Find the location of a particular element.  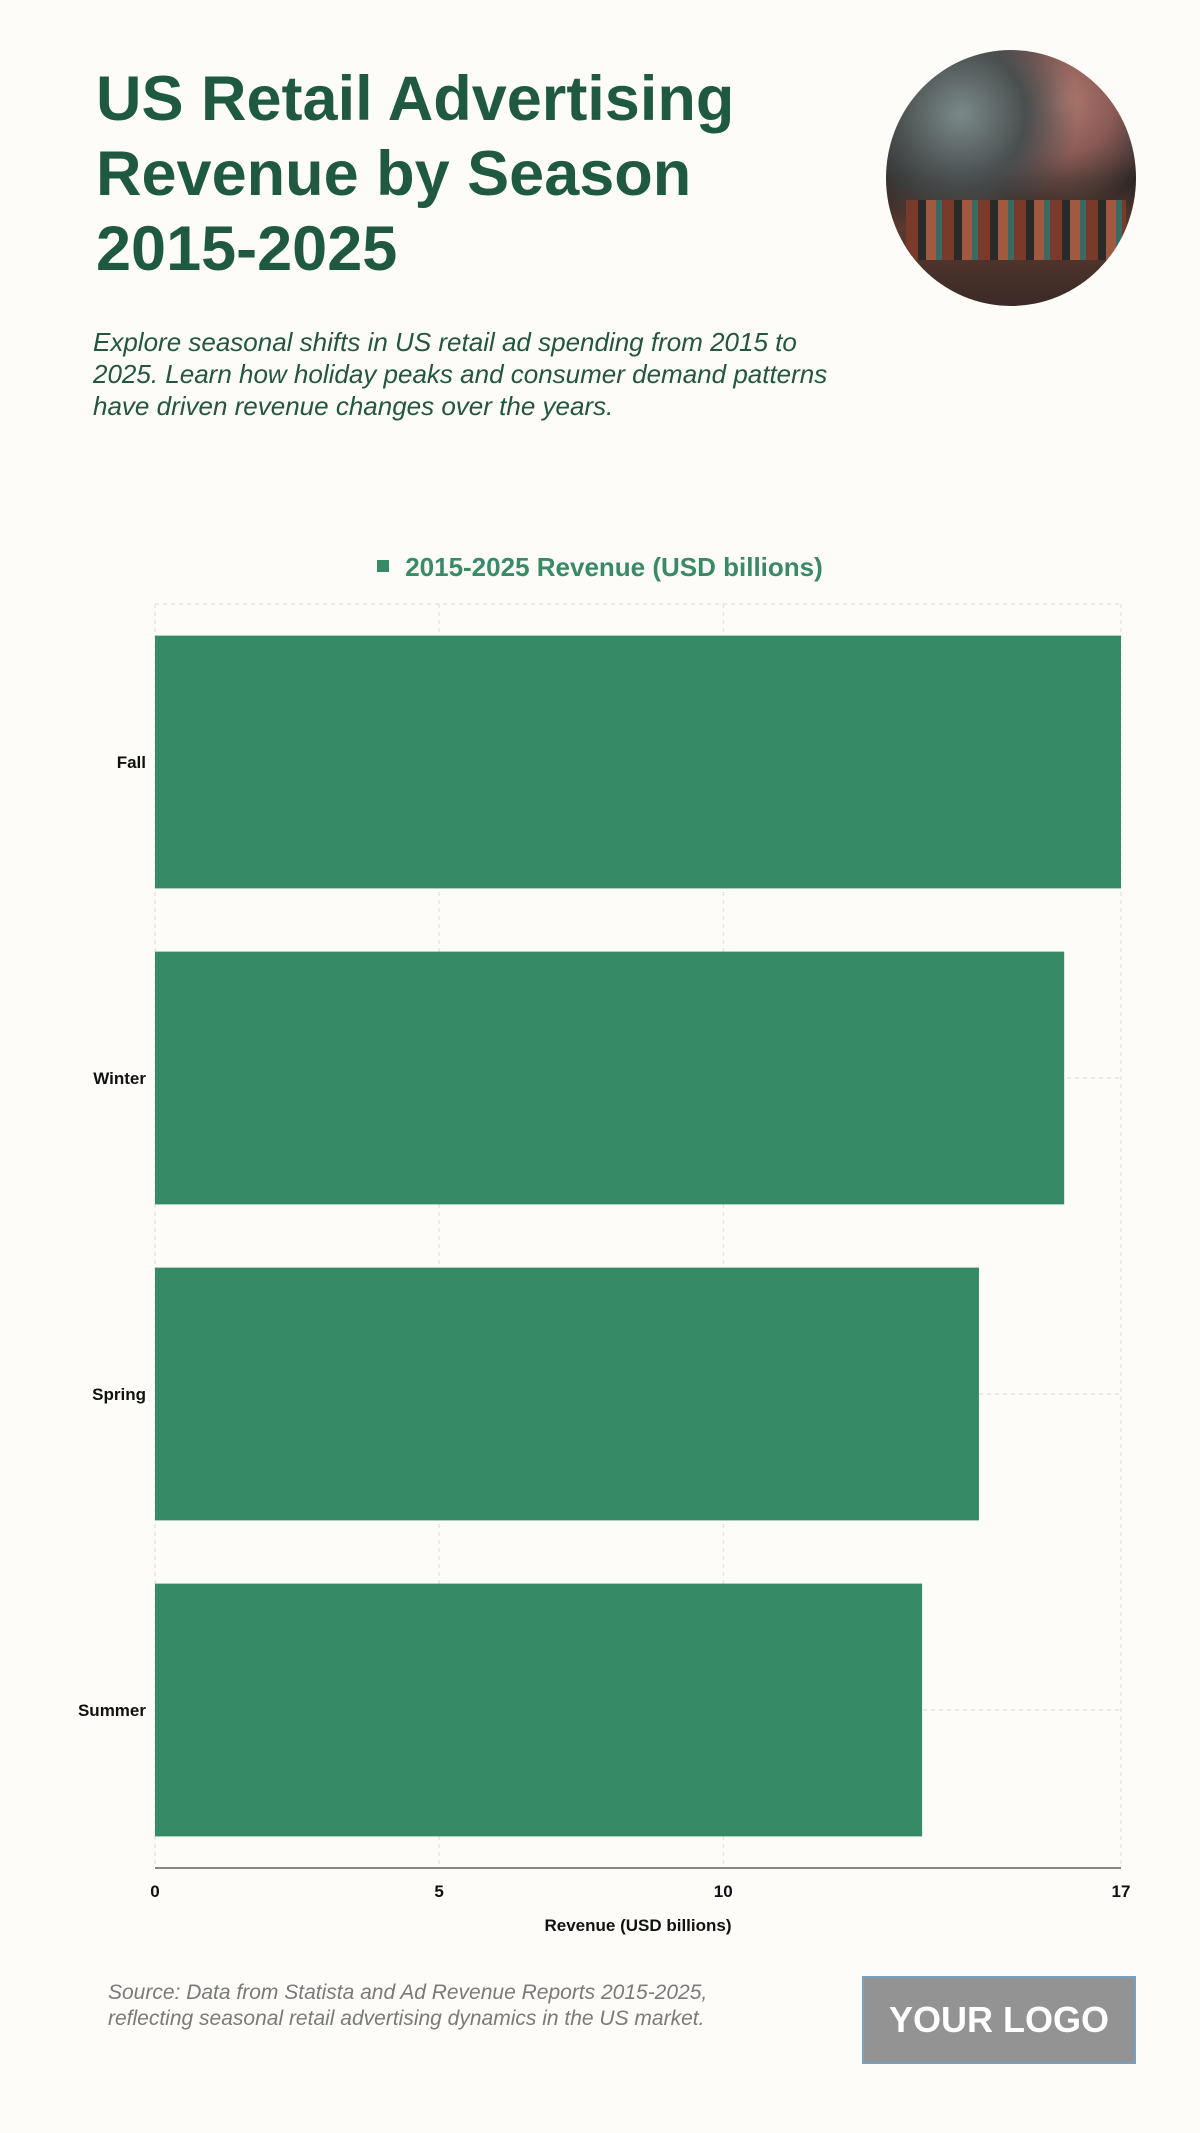

bar-summer is located at coordinates (539, 1710).